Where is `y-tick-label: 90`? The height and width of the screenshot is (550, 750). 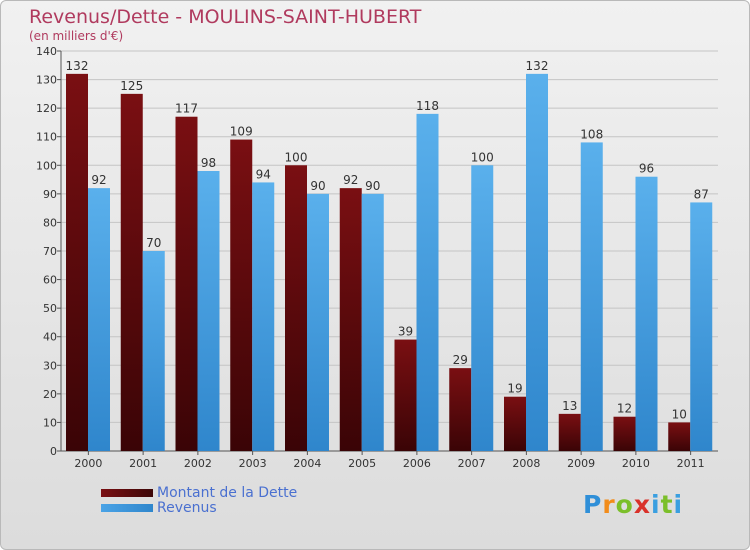 y-tick-label: 90 is located at coordinates (50, 194).